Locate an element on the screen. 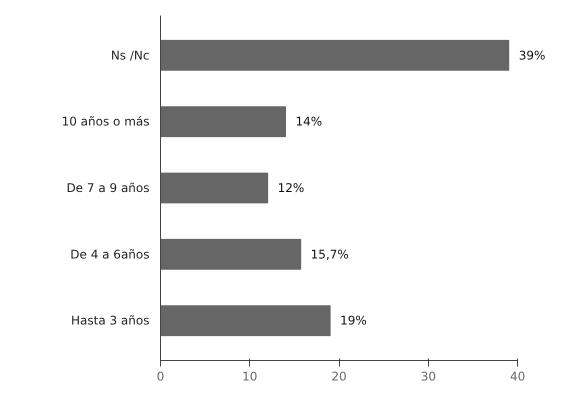  y-tick-label: Hasta 3 años is located at coordinates (110, 321).